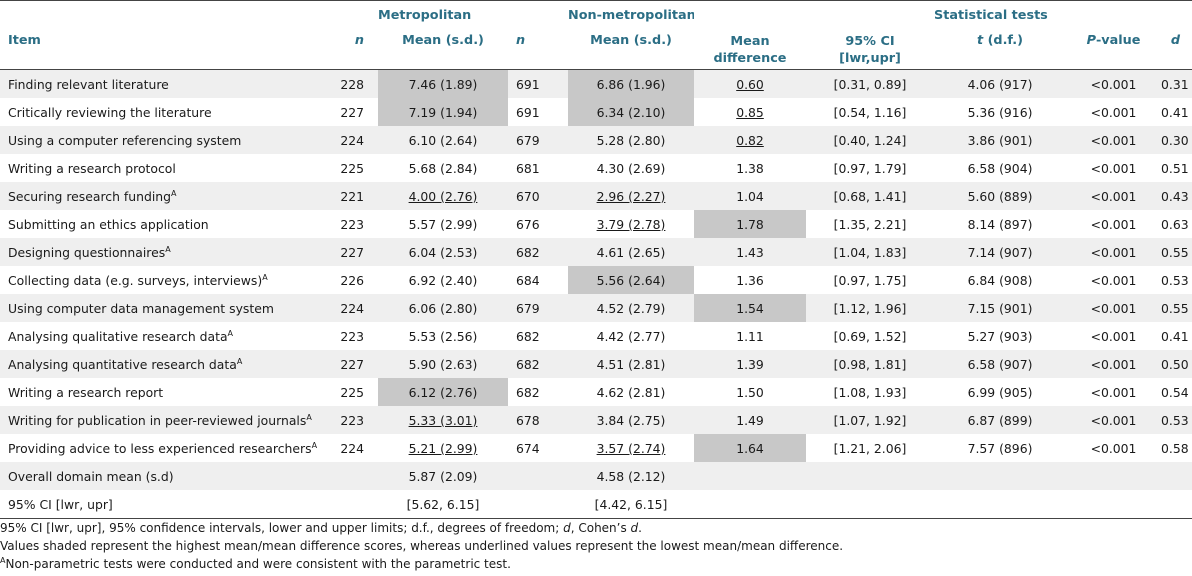 The image size is (1192, 576). What do you see at coordinates (750, 448) in the screenshot?
I see `cell-mean-difference: 1.64` at bounding box center [750, 448].